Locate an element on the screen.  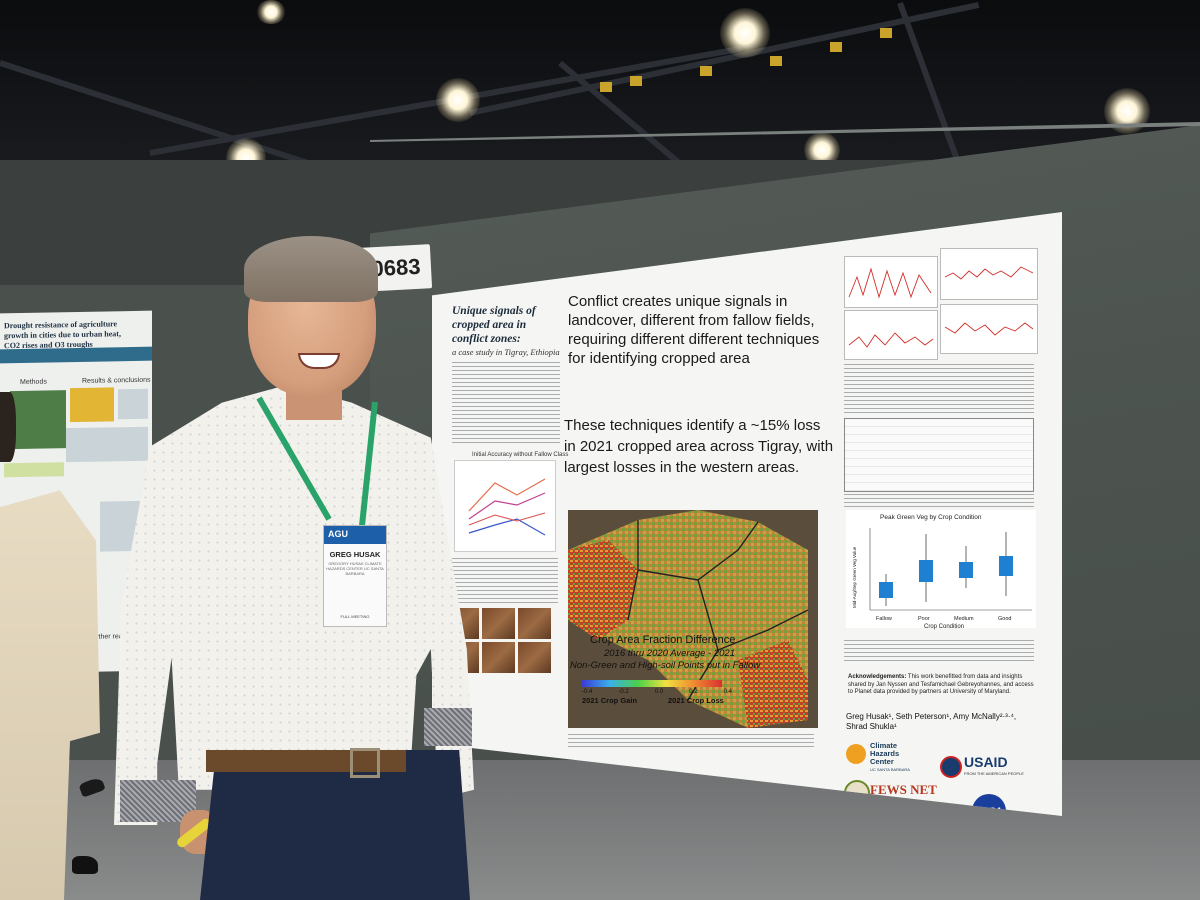
map-crop-loss-label: 2021 Crop Loss is located at coordinates (696, 700).